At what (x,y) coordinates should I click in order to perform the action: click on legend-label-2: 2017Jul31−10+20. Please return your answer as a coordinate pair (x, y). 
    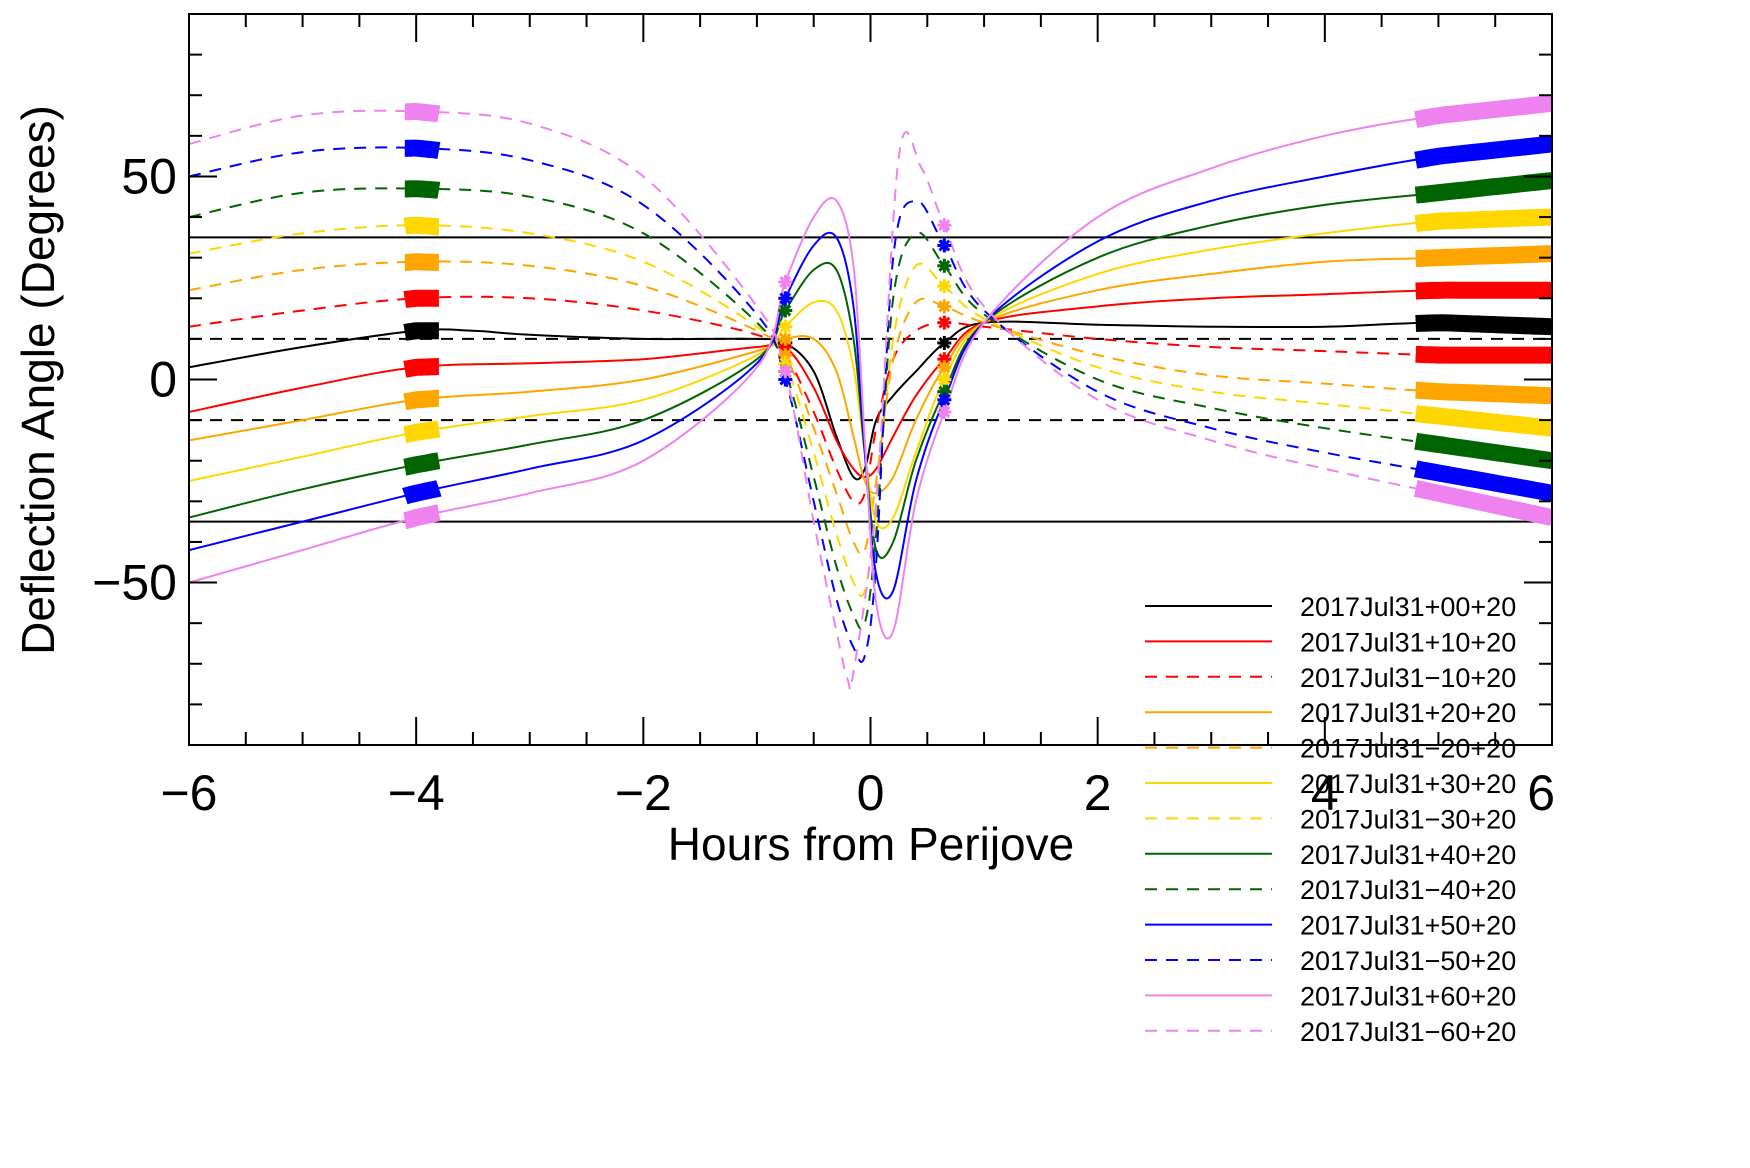
    Looking at the image, I should click on (1408, 678).